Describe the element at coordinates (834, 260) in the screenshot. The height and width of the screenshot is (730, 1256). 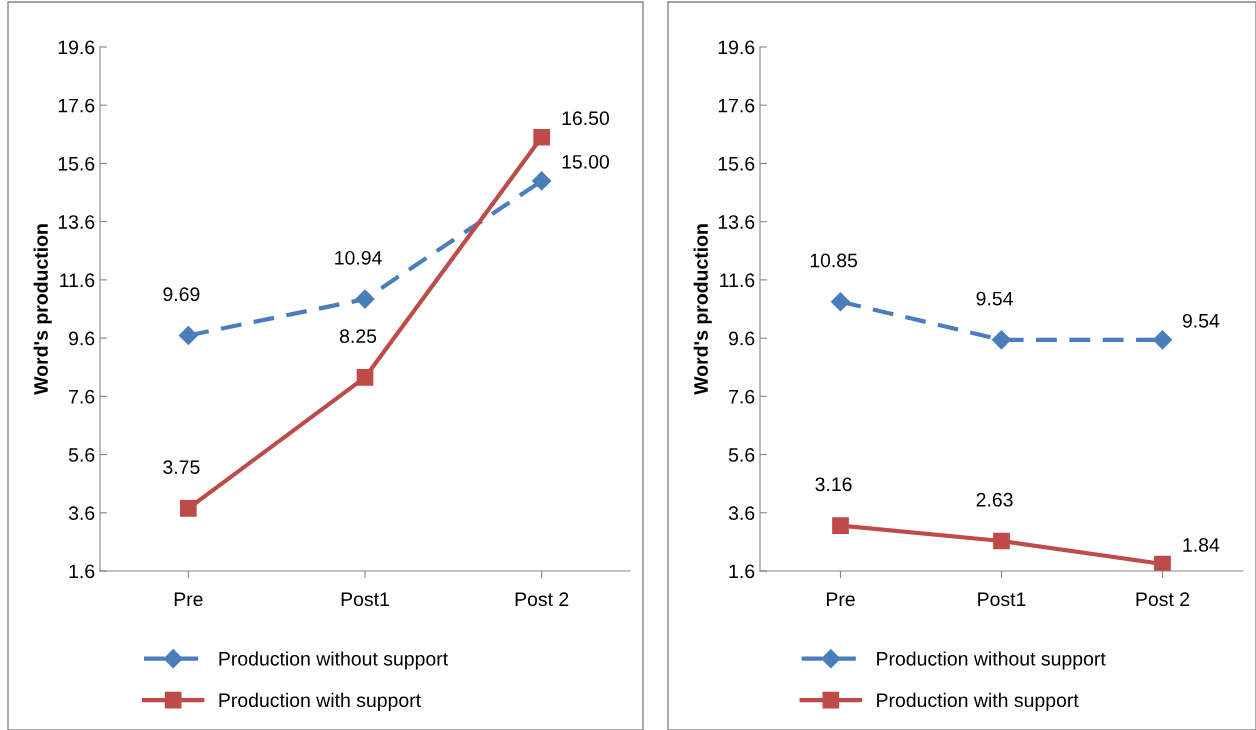
I see `data-label: 10.85` at that location.